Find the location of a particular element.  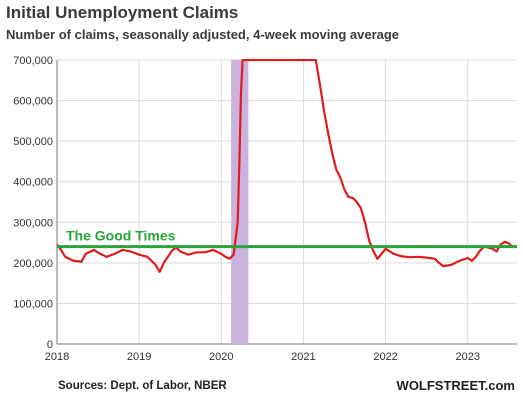

reference-line-label: The Good Times is located at coordinates (121, 236).